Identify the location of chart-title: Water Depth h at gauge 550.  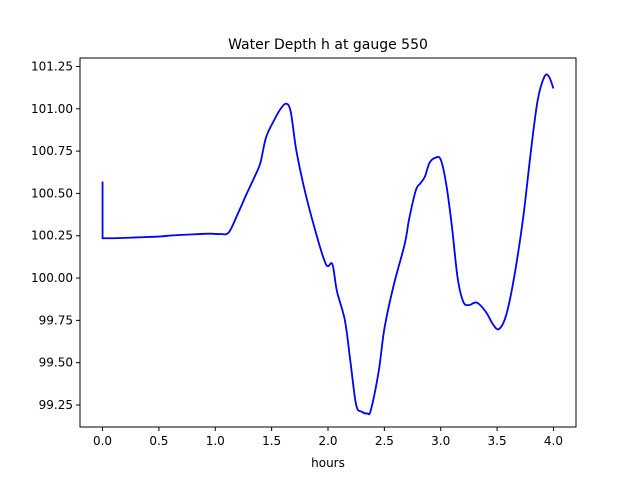
(328, 45).